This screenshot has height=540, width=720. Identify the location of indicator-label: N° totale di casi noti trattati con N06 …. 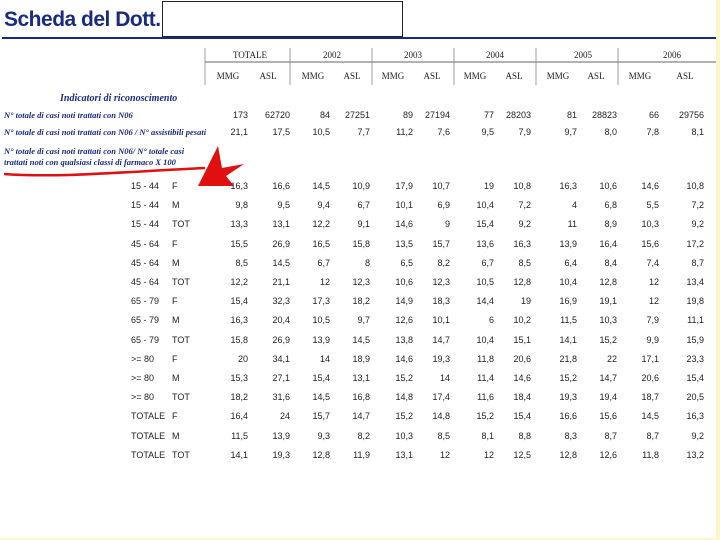
(105, 132).